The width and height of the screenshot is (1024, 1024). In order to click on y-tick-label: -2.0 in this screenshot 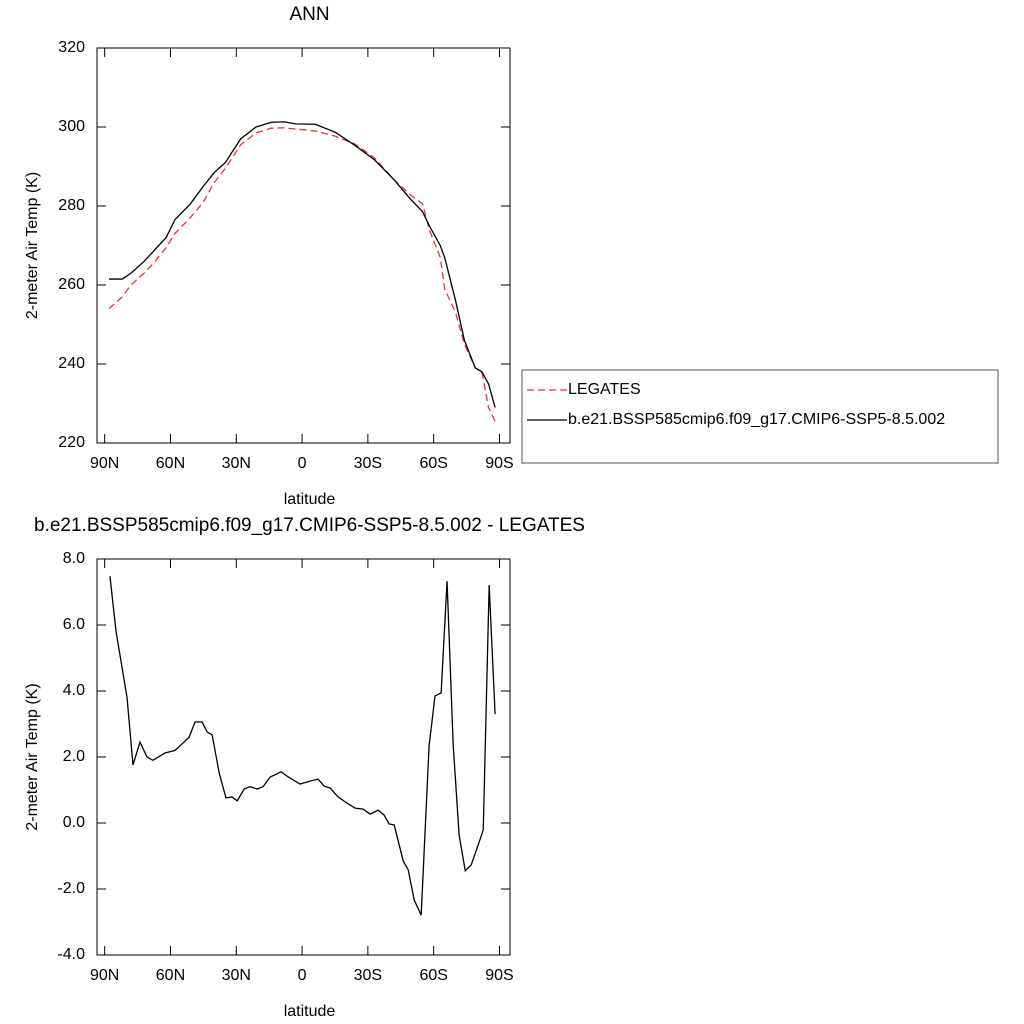, I will do `click(71, 888)`.